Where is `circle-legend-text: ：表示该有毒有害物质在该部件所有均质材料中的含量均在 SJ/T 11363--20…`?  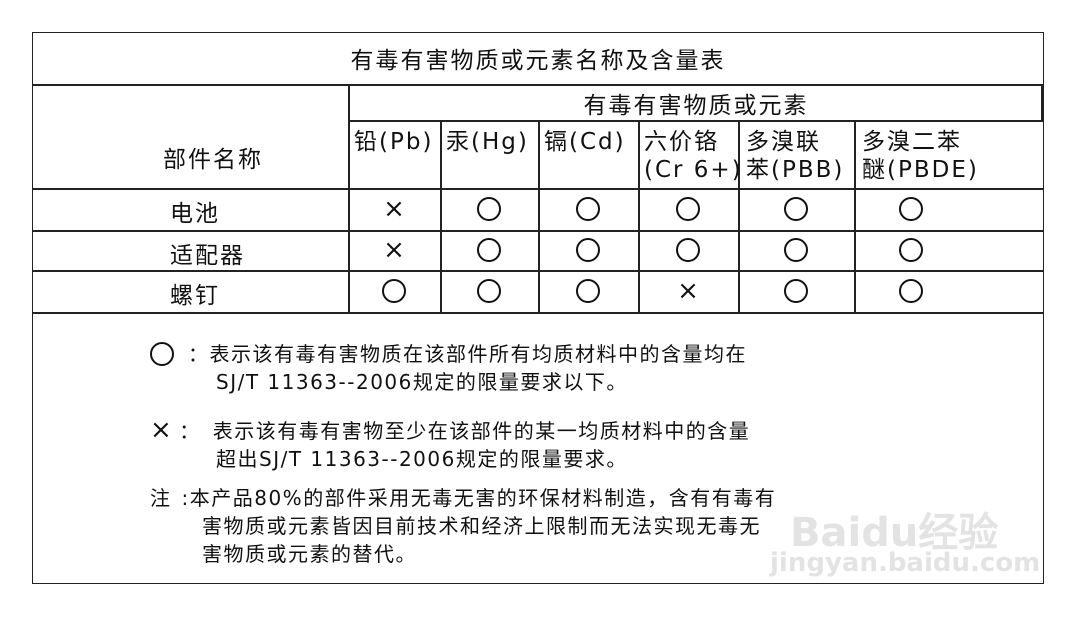 circle-legend-text: ：表示该有毒有害物质在该部件所有均质材料中的含量均在 SJ/T 11363--20… is located at coordinates (467, 368).